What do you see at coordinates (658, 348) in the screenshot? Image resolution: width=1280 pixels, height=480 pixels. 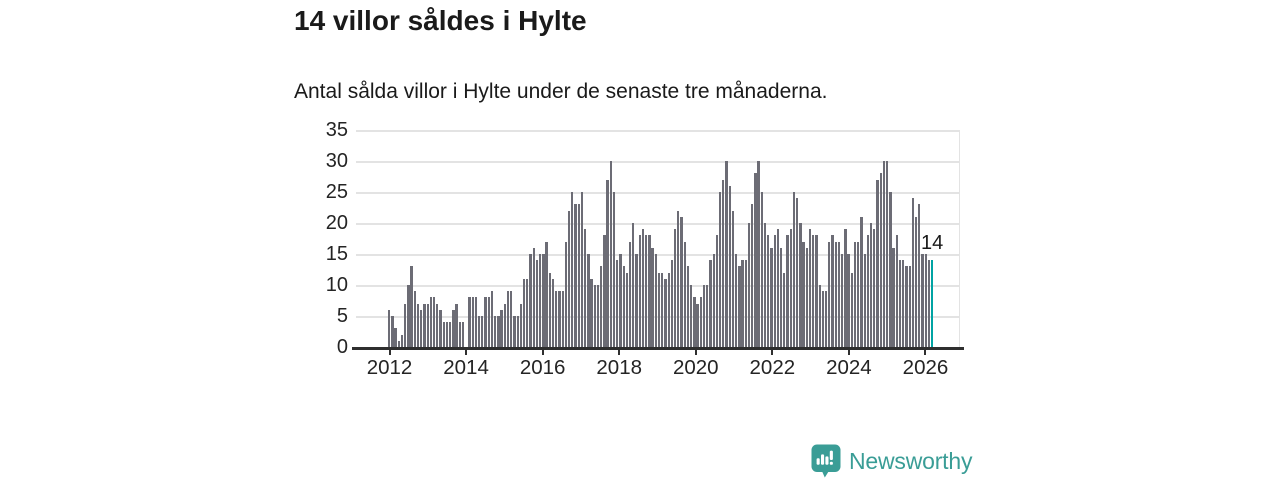 I see `x-axis-line` at bounding box center [658, 348].